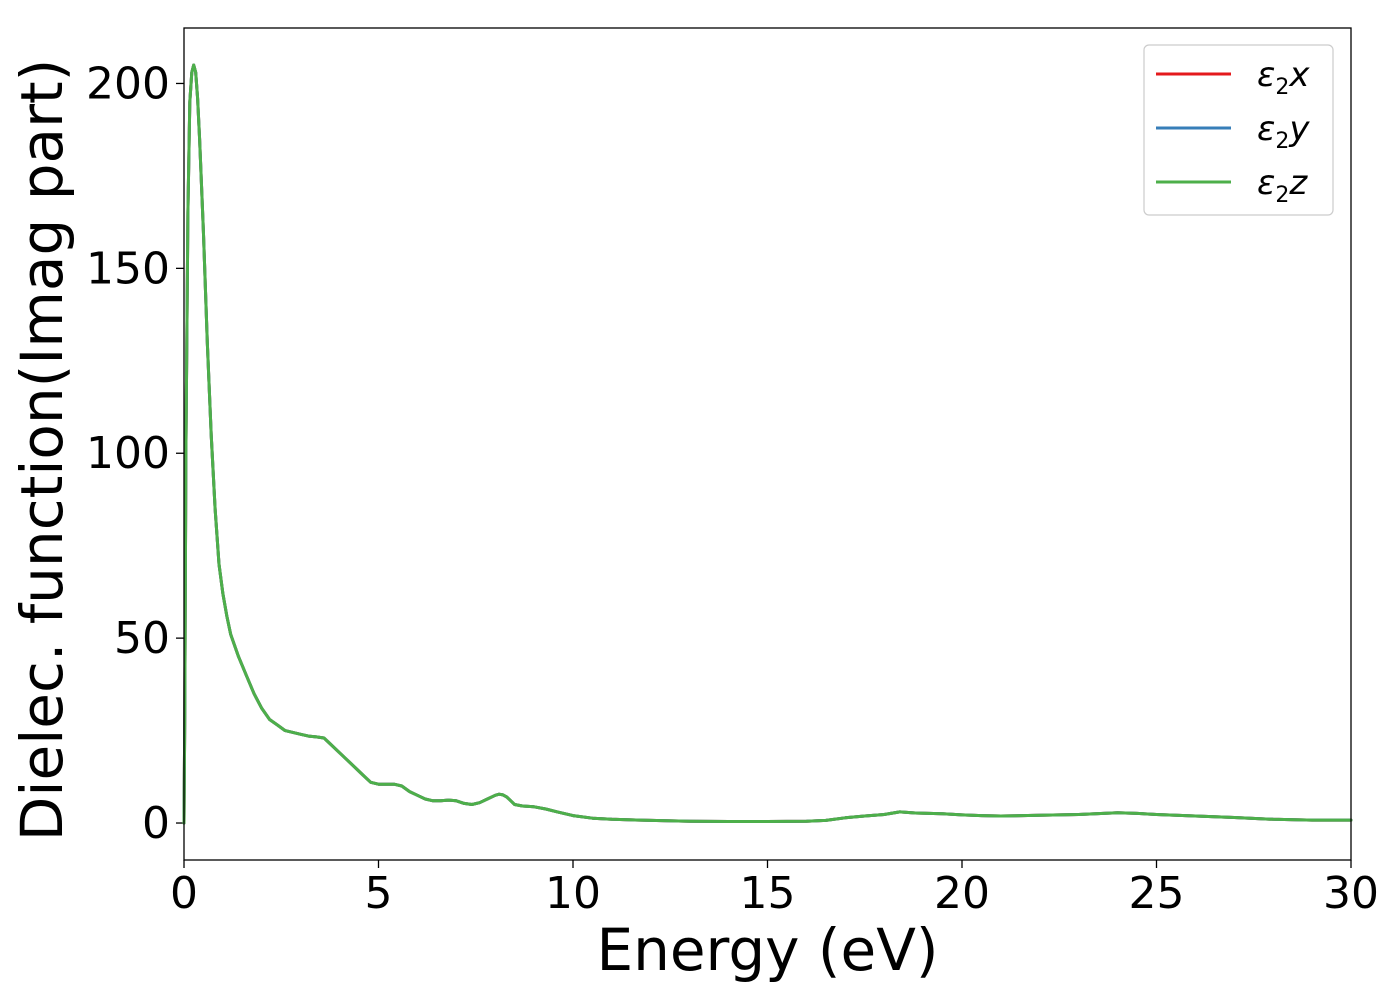  I want to click on legend-label-x: ε2x, so click(1283, 77).